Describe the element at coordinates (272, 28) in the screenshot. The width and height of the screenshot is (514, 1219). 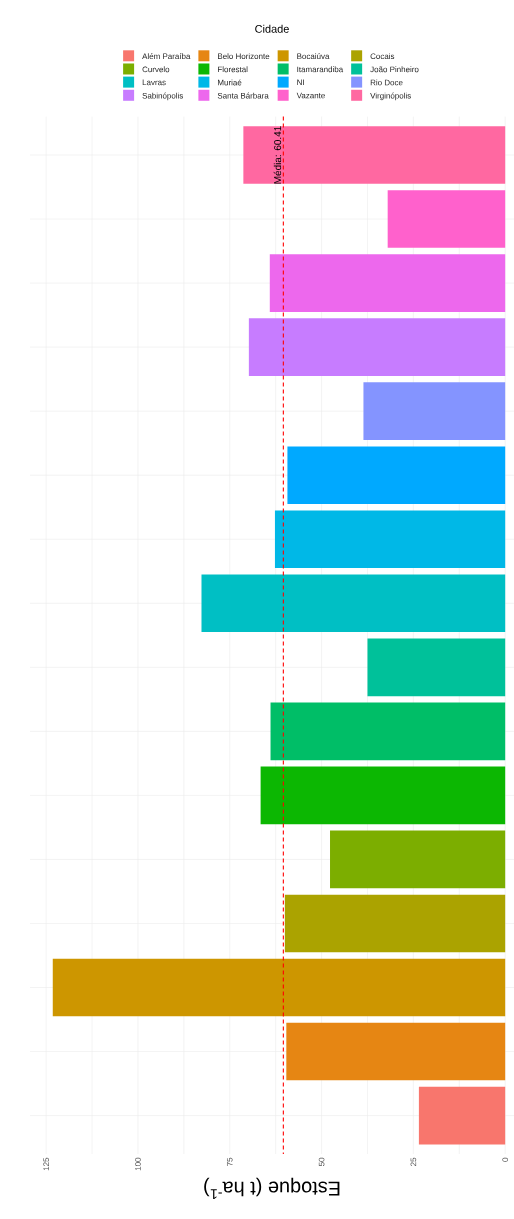
I see `legend-title: Cidade` at that location.